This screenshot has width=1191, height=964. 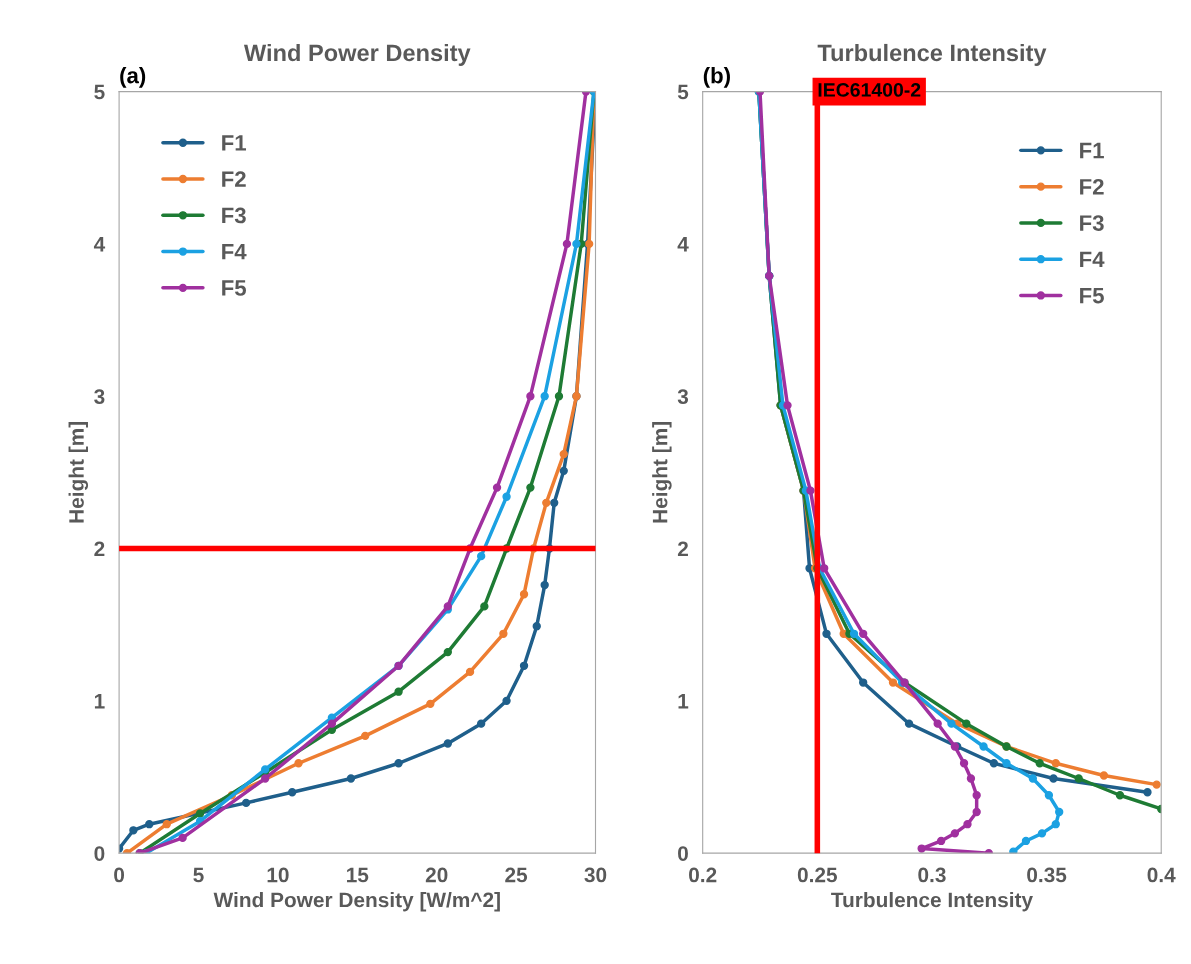 What do you see at coordinates (1092, 259) in the screenshot?
I see `legend-label: F4` at bounding box center [1092, 259].